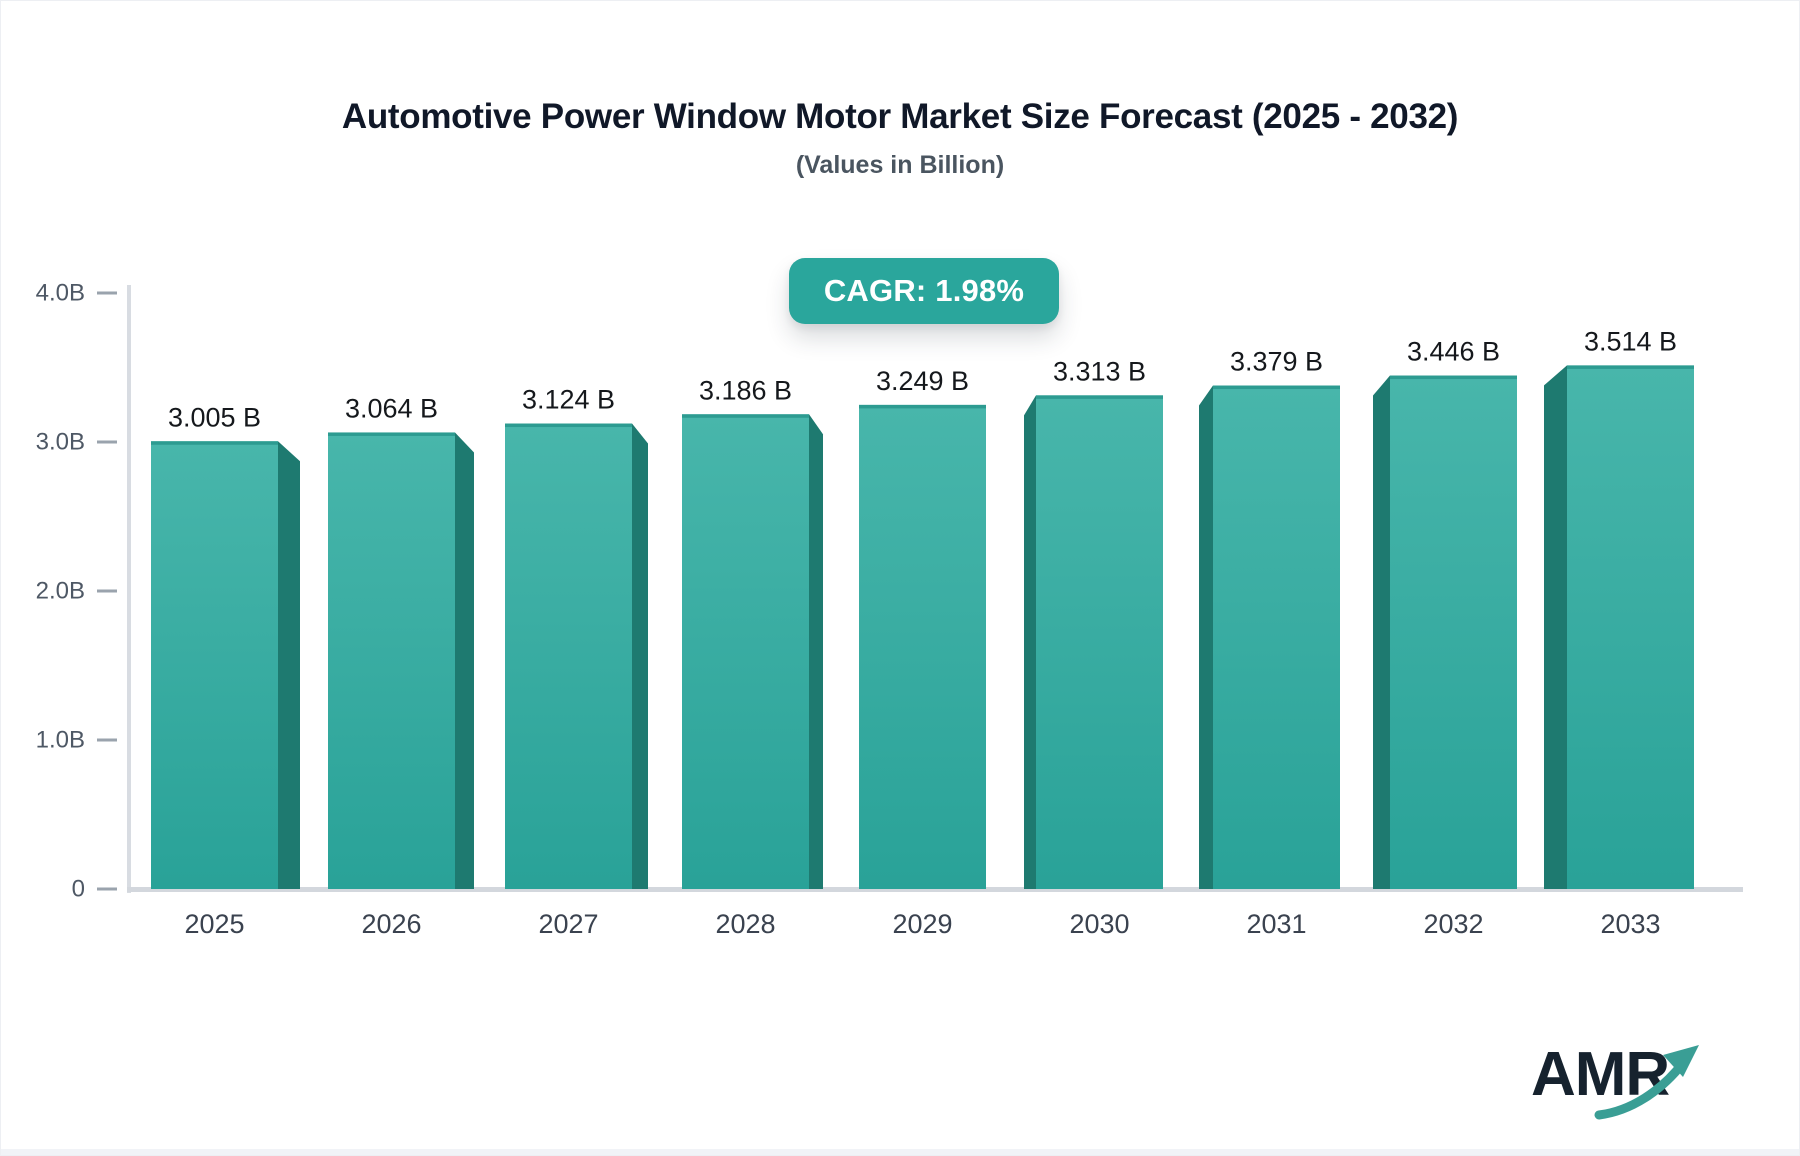  Describe the element at coordinates (1453, 352) in the screenshot. I see `bar-value-label-2032: 3.446 B` at that location.